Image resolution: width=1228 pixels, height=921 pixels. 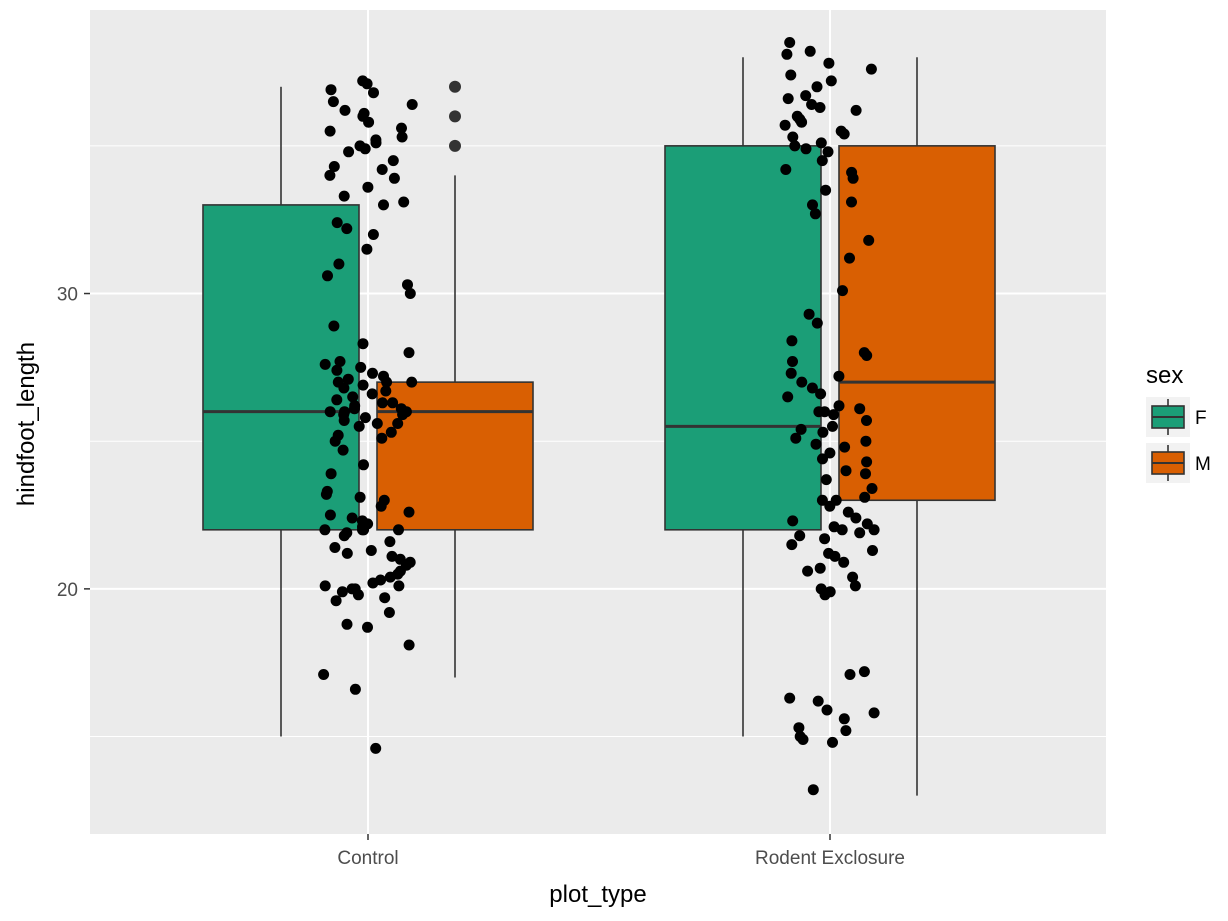 I want to click on x-axis-title: plot_type, so click(x=597, y=894).